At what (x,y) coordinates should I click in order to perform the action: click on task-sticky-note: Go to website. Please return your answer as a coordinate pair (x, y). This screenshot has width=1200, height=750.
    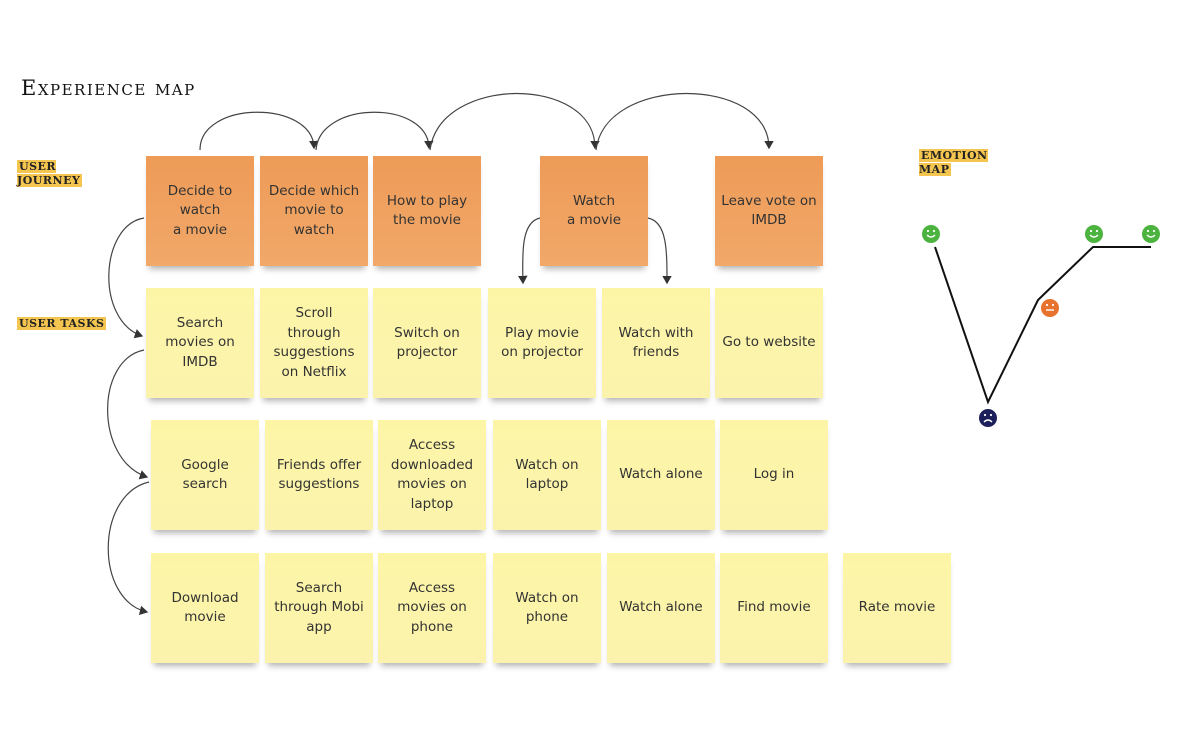
    Looking at the image, I should click on (769, 343).